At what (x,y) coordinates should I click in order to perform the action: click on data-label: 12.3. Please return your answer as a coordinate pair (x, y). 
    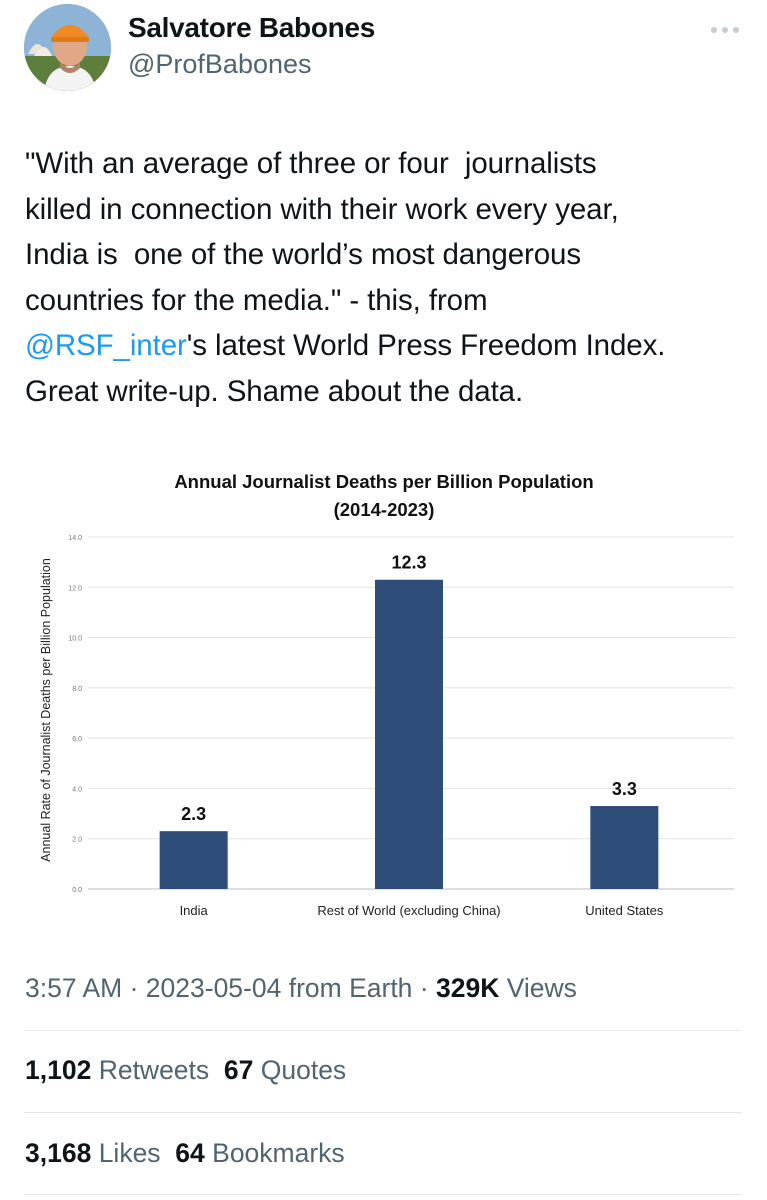
    Looking at the image, I should click on (408, 563).